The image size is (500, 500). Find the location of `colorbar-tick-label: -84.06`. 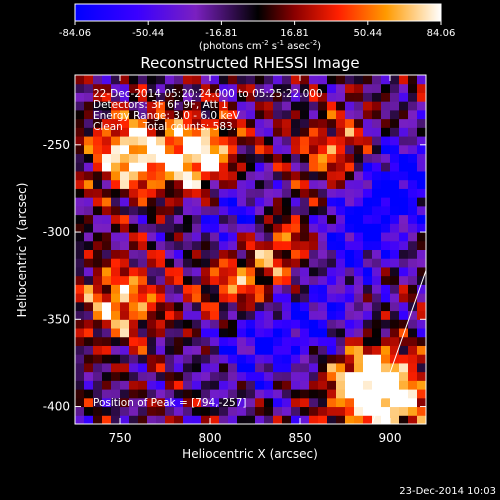

colorbar-tick-label: -84.06 is located at coordinates (75, 33).